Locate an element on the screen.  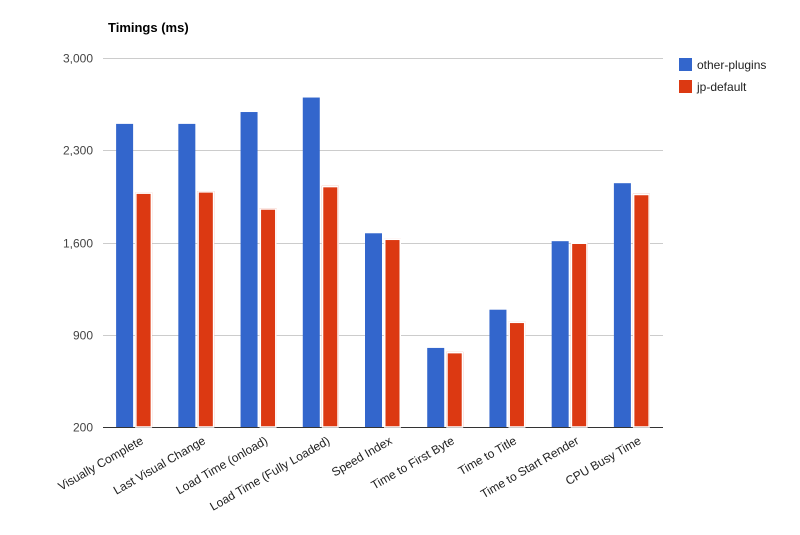
legend-label: other-plugins is located at coordinates (731, 65).